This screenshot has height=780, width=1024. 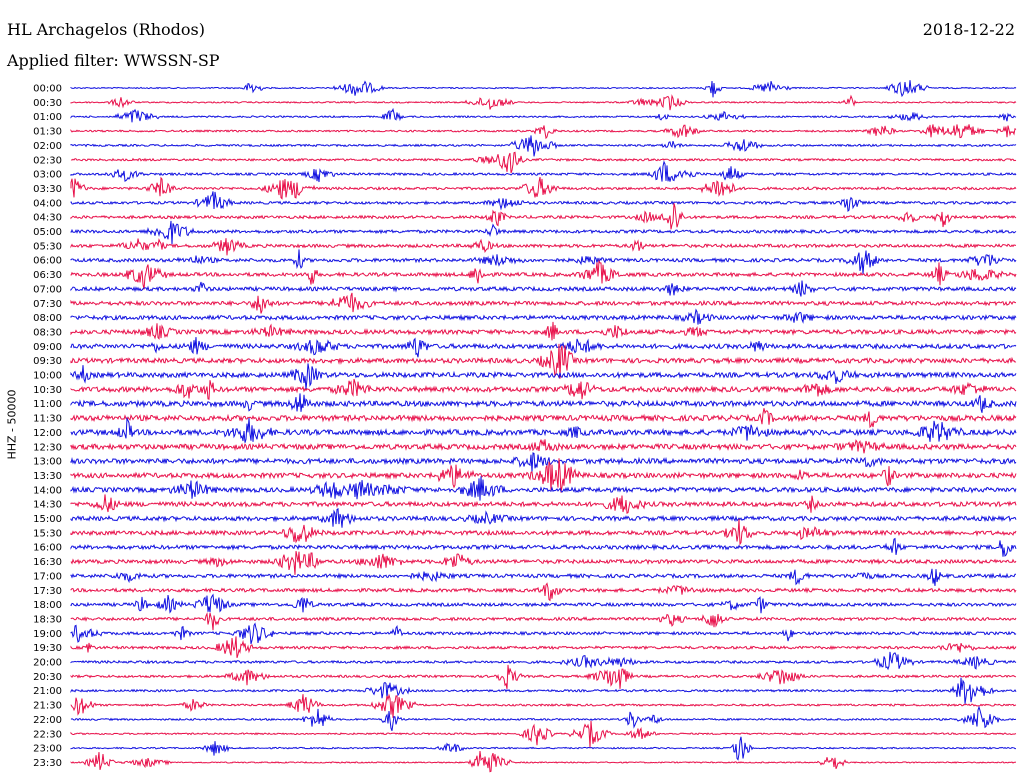 I want to click on date-label: 2018-12-22, so click(x=968, y=29).